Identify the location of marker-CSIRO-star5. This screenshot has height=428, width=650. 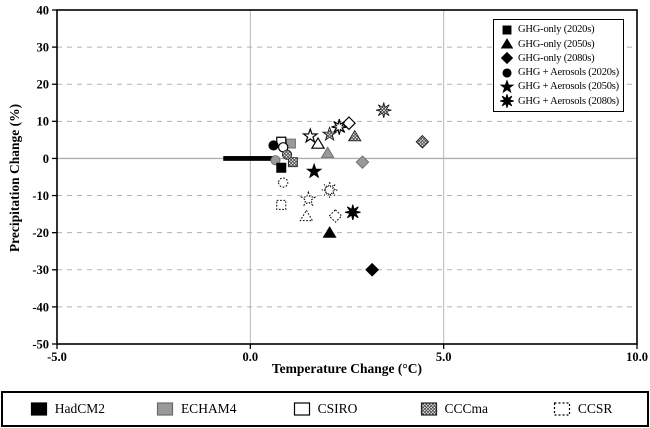
(310, 135).